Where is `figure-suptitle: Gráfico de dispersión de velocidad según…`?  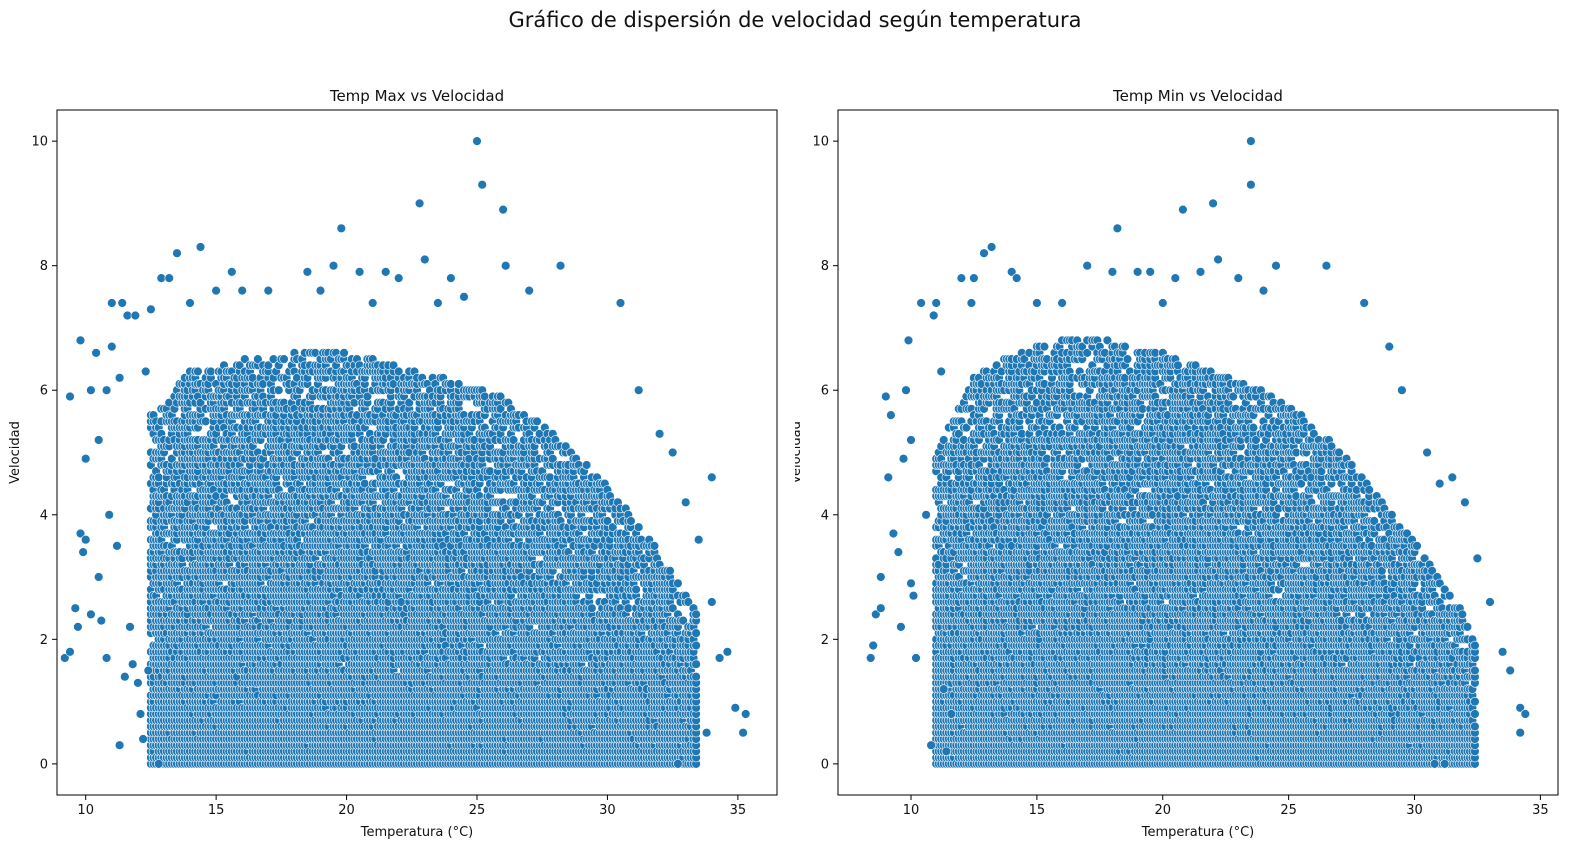
figure-suptitle: Gráfico de dispersión de velocidad según… is located at coordinates (795, 20).